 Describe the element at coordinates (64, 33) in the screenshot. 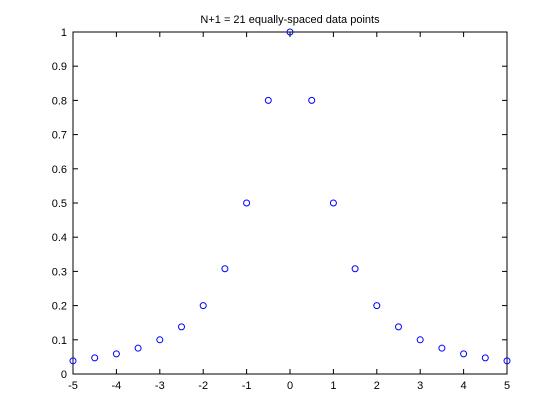

I see `y-tick-label: 1` at that location.